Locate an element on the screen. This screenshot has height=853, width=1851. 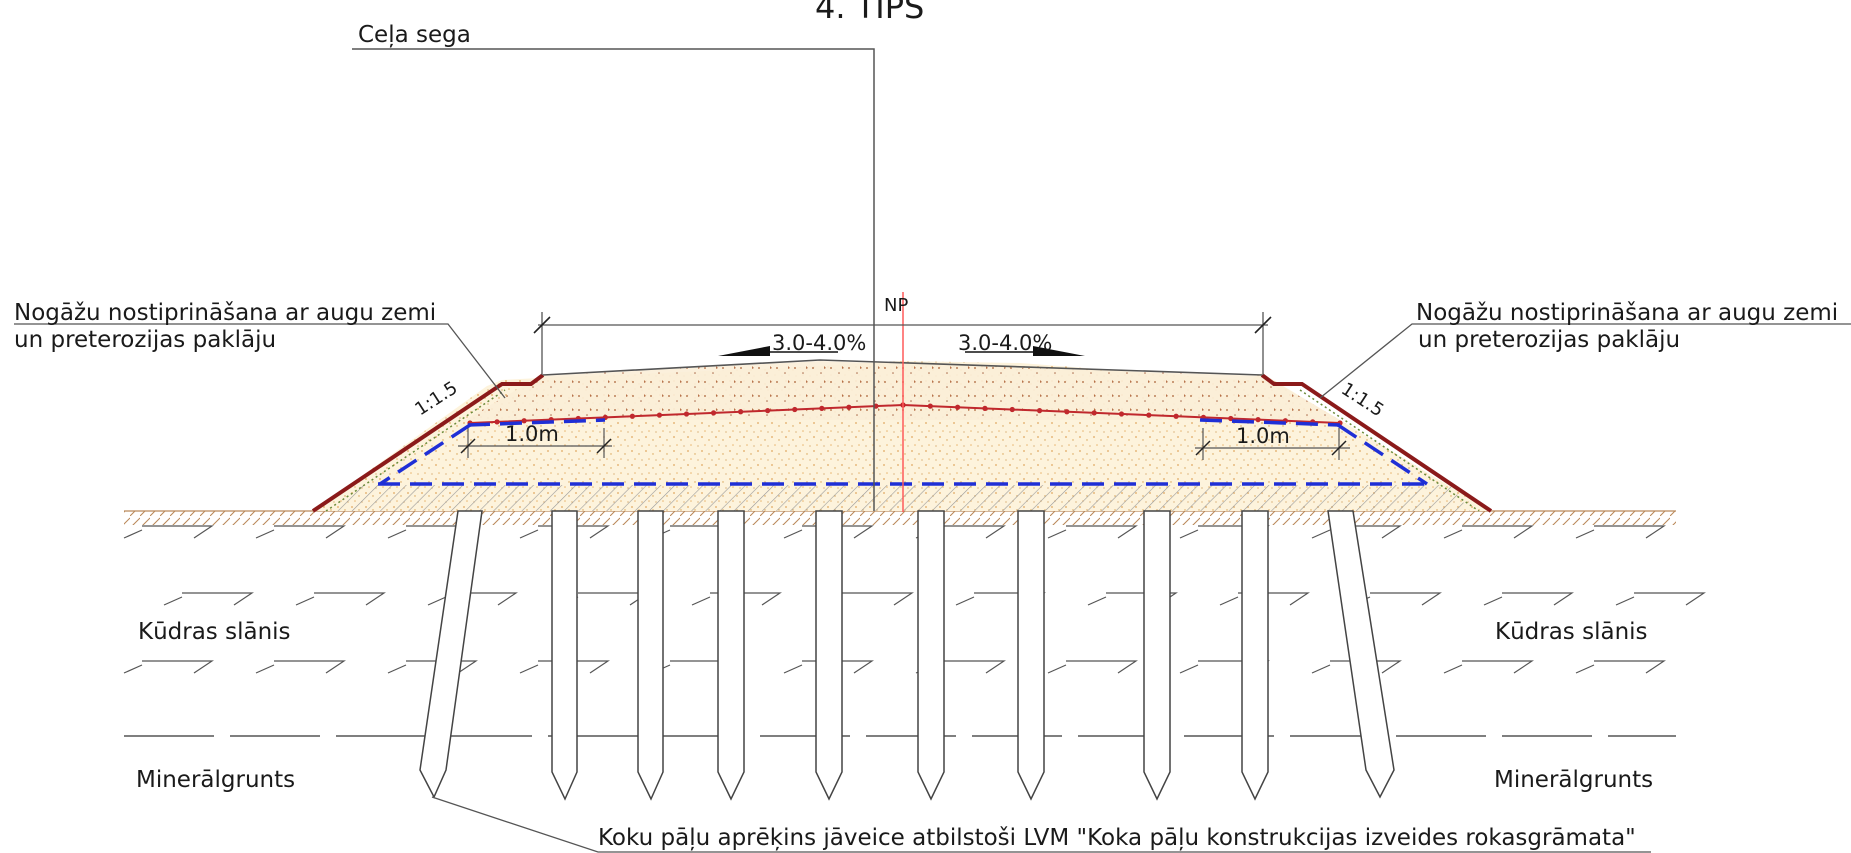
dim-tick-left is located at coordinates (542, 325).